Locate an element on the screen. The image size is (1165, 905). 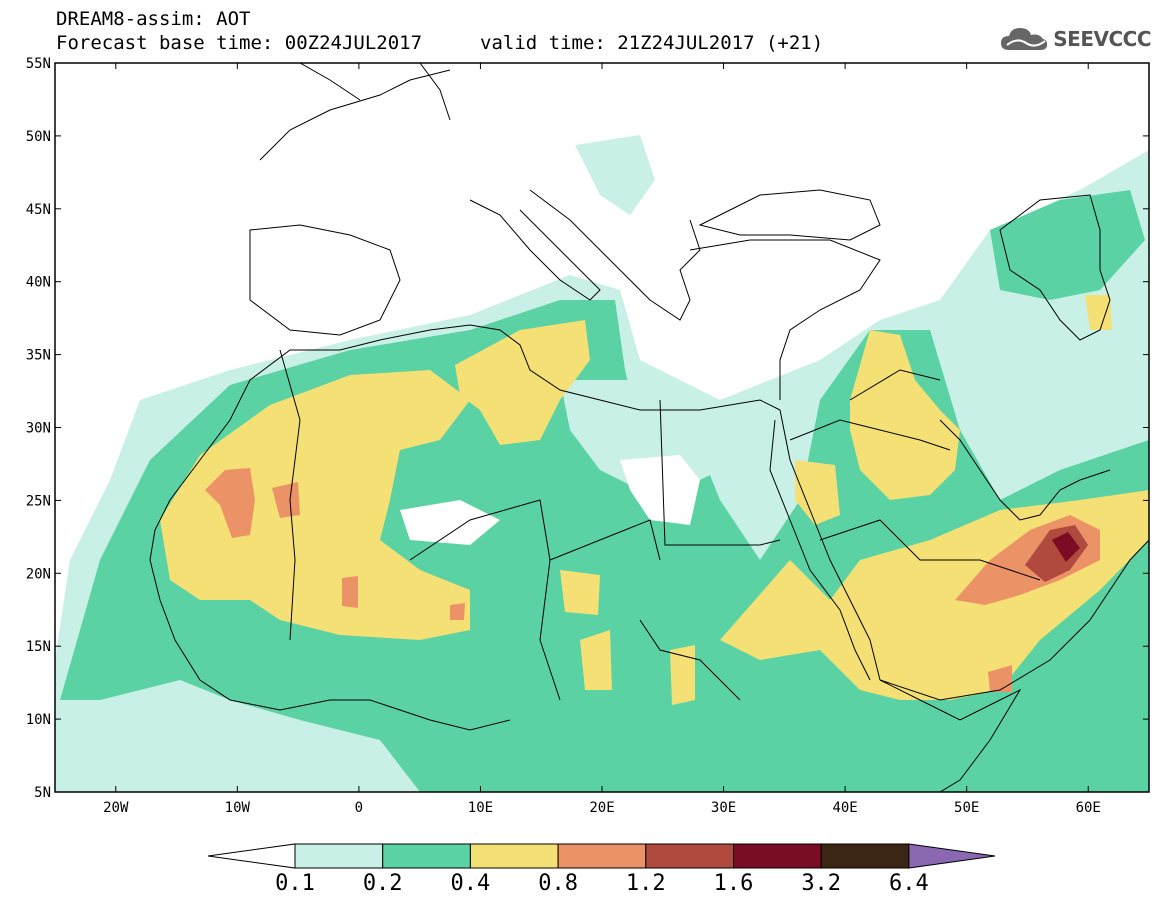
lon-tick-label: 0 is located at coordinates (359, 808).